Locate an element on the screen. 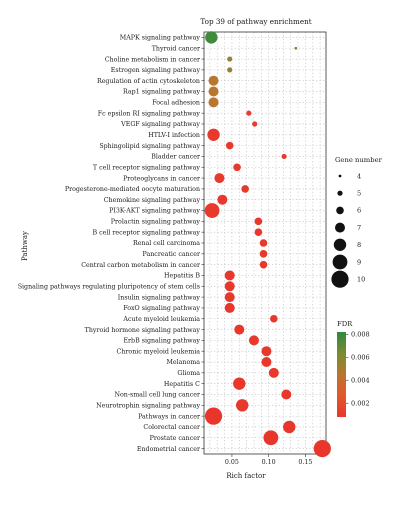 The height and width of the screenshot is (505, 402). y-tick-label: Neurotrophin signaling pathway is located at coordinates (148, 406).